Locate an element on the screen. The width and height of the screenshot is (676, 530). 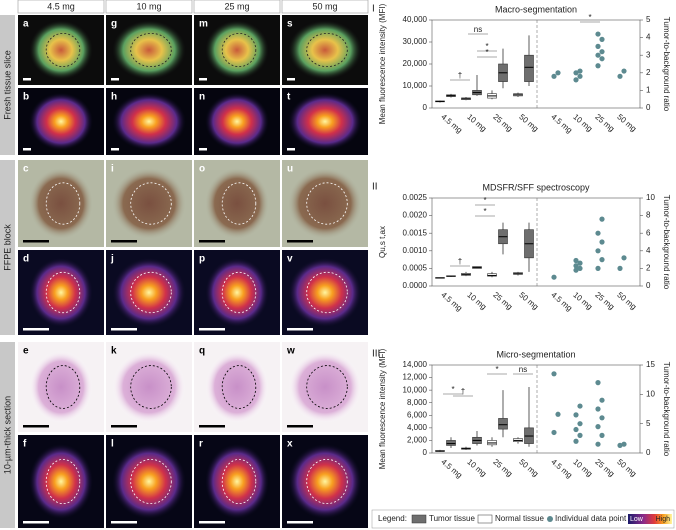
panel-letter: q is located at coordinates (202, 351).